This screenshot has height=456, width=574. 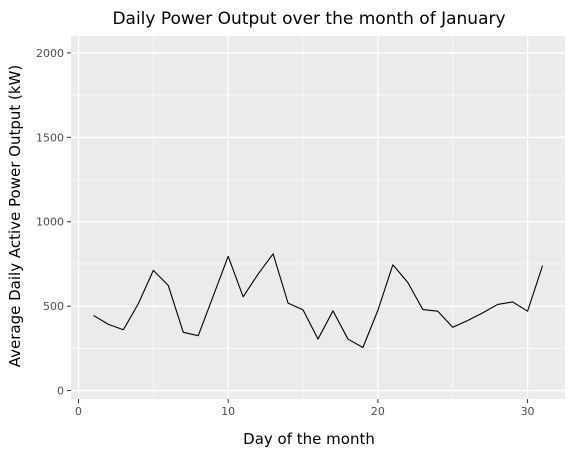 What do you see at coordinates (305, 408) in the screenshot?
I see `x-axis-ticks: 0 10 20 30` at bounding box center [305, 408].